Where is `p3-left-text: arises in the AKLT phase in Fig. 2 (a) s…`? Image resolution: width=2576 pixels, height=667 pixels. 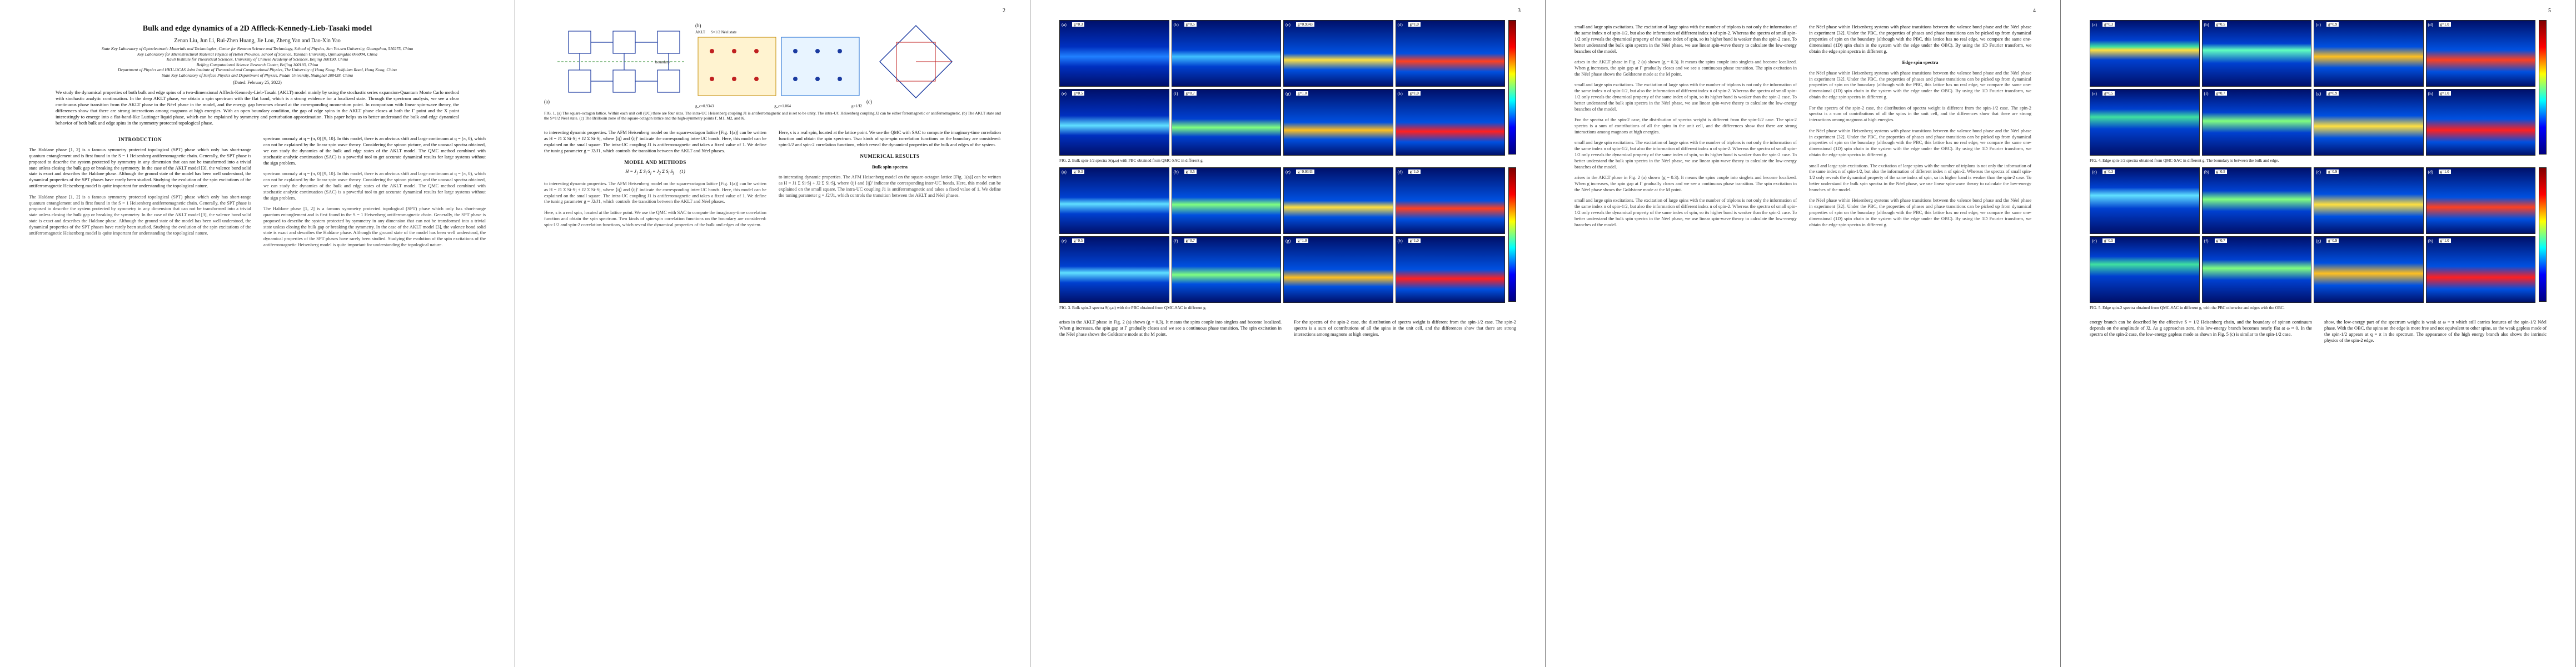 p3-left-text: arises in the AKLT phase in Fig. 2 (a) s… is located at coordinates (1170, 328).